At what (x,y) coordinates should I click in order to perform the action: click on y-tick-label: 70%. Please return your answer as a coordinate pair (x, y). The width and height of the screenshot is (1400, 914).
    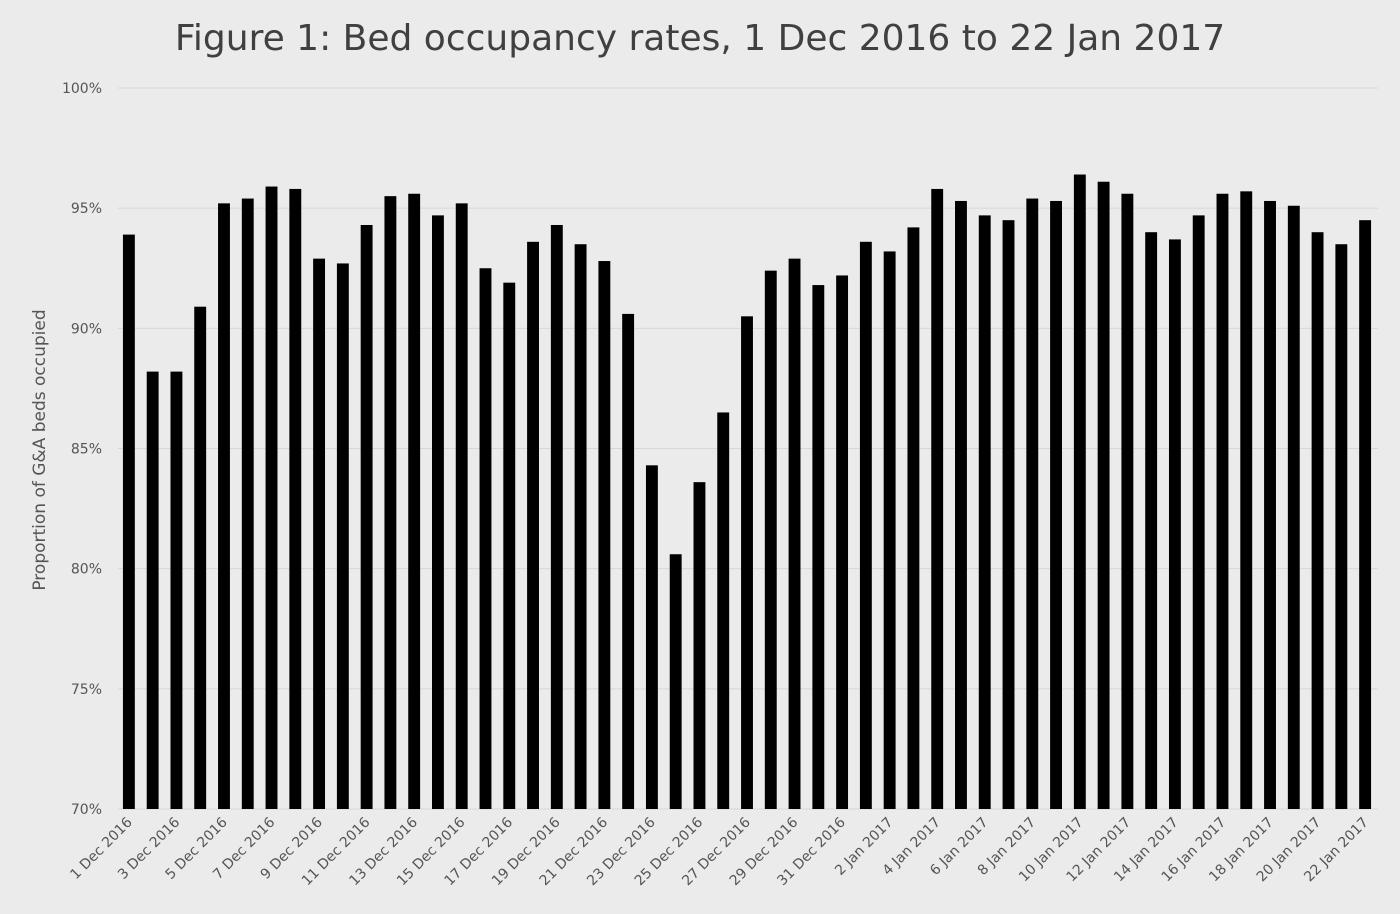
    Looking at the image, I should click on (86, 810).